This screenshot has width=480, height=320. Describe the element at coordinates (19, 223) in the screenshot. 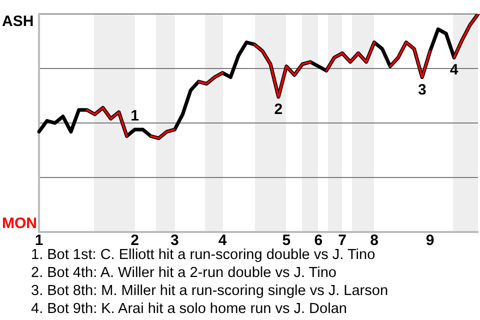

I see `text: MON` at that location.